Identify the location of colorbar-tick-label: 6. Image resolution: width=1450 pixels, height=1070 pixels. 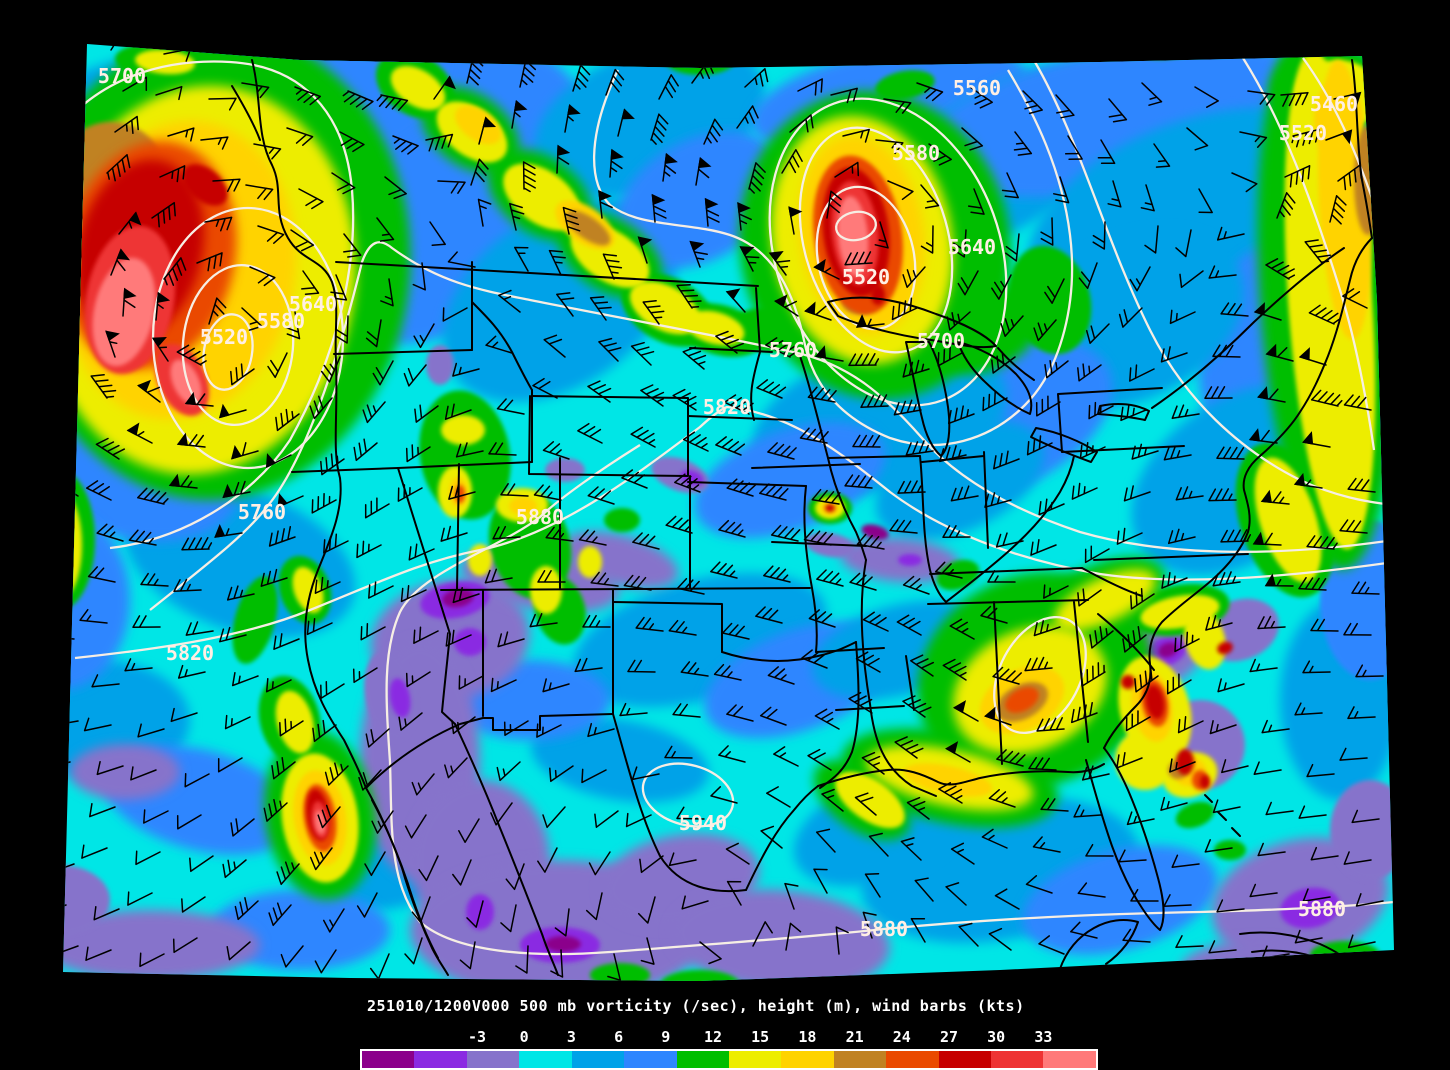
(619, 1037).